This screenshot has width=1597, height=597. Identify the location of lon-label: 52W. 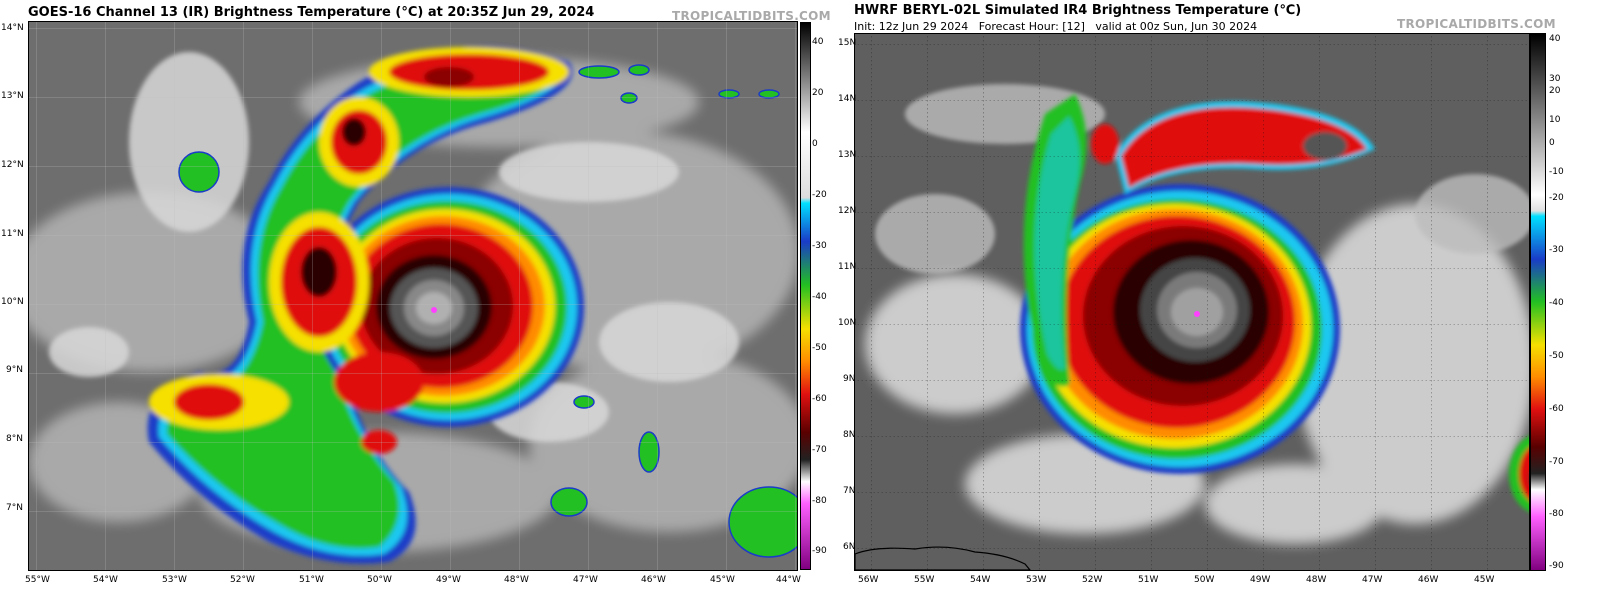
(1092, 580).